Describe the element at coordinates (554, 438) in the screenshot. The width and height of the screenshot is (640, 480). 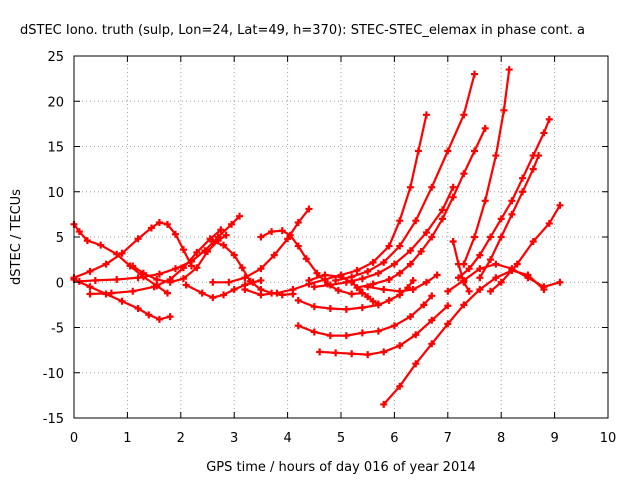
I see `x-tick-label: 9` at that location.